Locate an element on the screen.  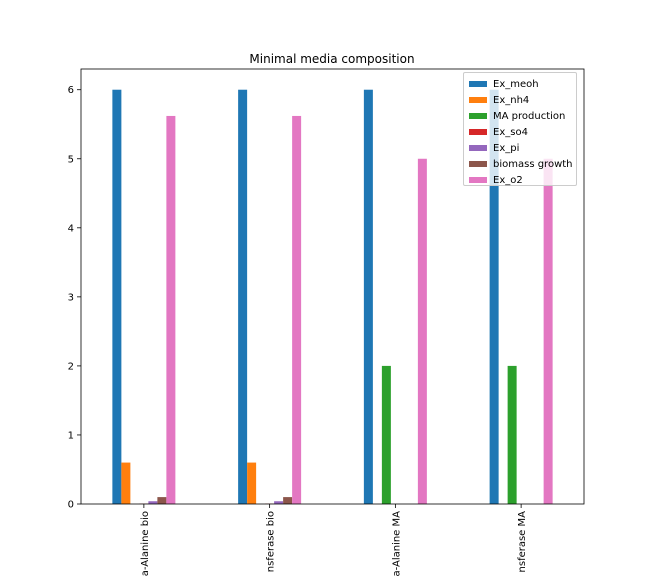
y-axis: 0 1 2 3 4 5 6 is located at coordinates (74, 297).